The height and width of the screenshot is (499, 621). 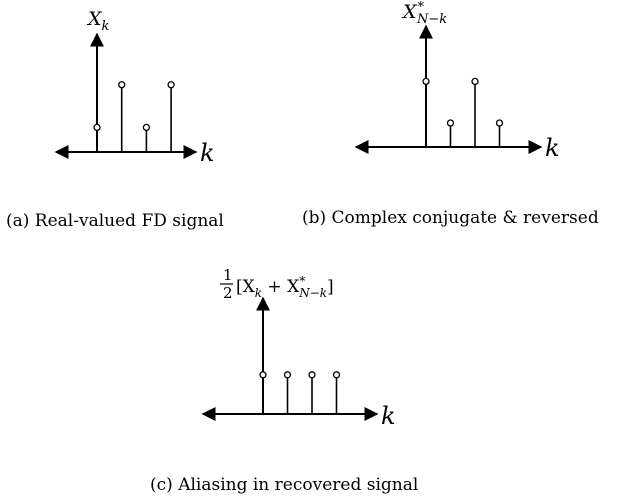 What do you see at coordinates (228, 293) in the screenshot?
I see `svg-text: 2` at bounding box center [228, 293].